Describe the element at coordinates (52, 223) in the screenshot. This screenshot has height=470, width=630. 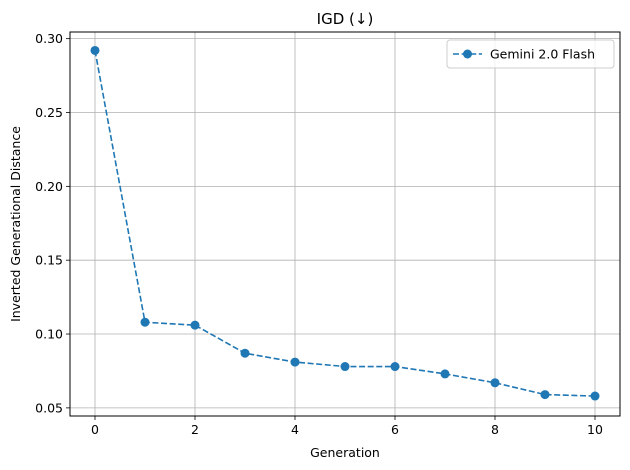
I see `y-axis: 0.05 0.10 0.15 0.20 0.25 0.30` at that location.